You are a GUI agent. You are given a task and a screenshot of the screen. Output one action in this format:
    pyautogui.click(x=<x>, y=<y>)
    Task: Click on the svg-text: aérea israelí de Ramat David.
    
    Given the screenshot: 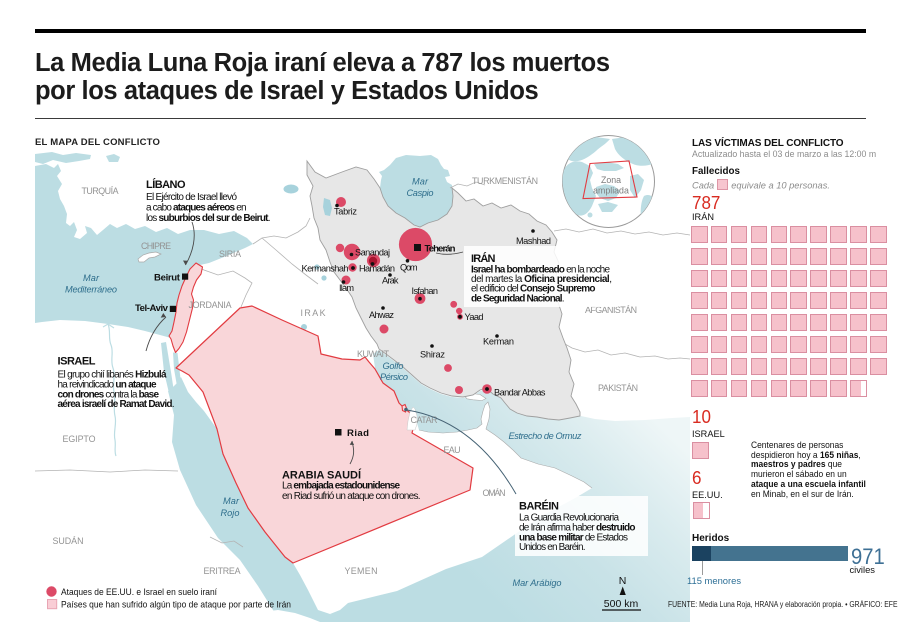 What is the action you would take?
    pyautogui.click(x=116, y=404)
    